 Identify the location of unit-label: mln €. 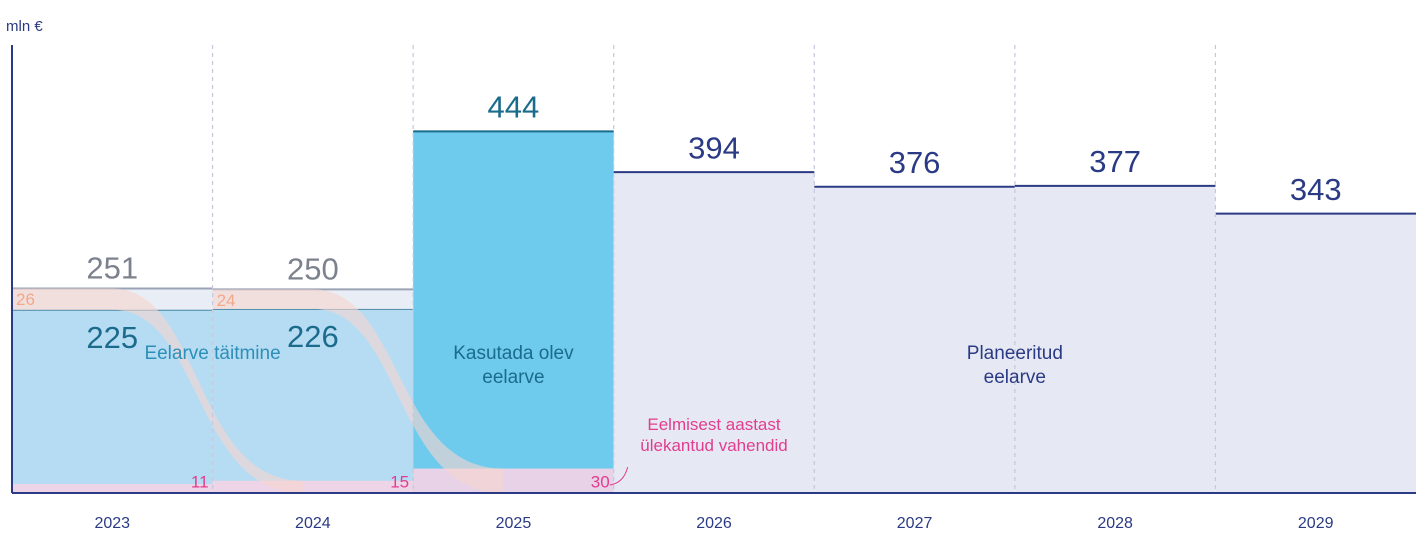
(24, 26).